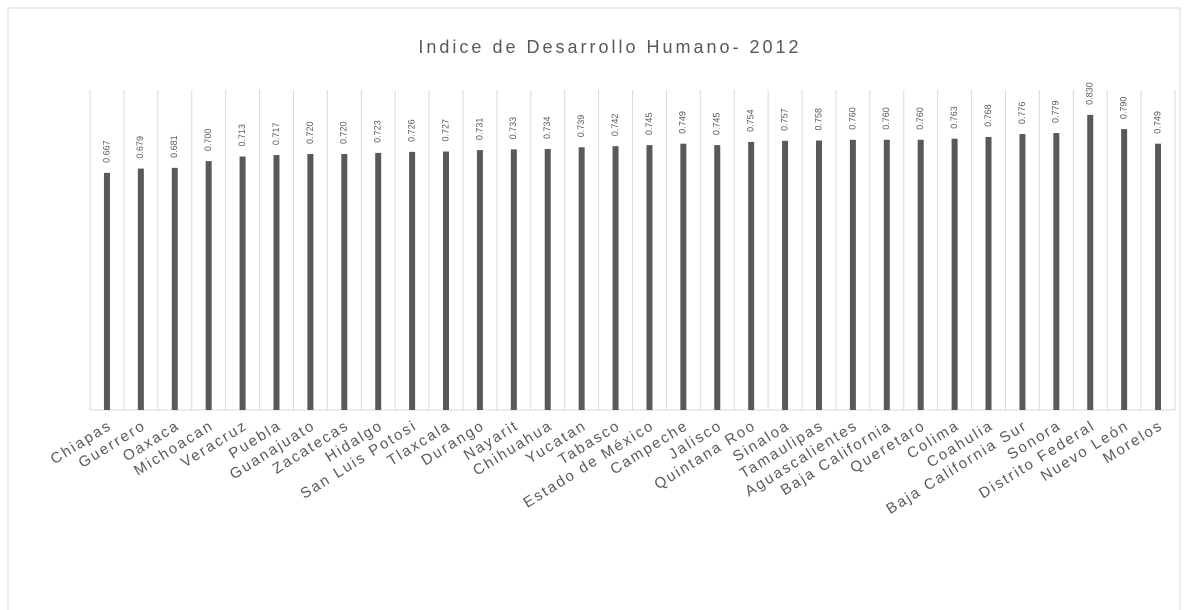 The height and width of the screenshot is (610, 1188). Describe the element at coordinates (615, 125) in the screenshot. I see `value-label: 0.742` at that location.